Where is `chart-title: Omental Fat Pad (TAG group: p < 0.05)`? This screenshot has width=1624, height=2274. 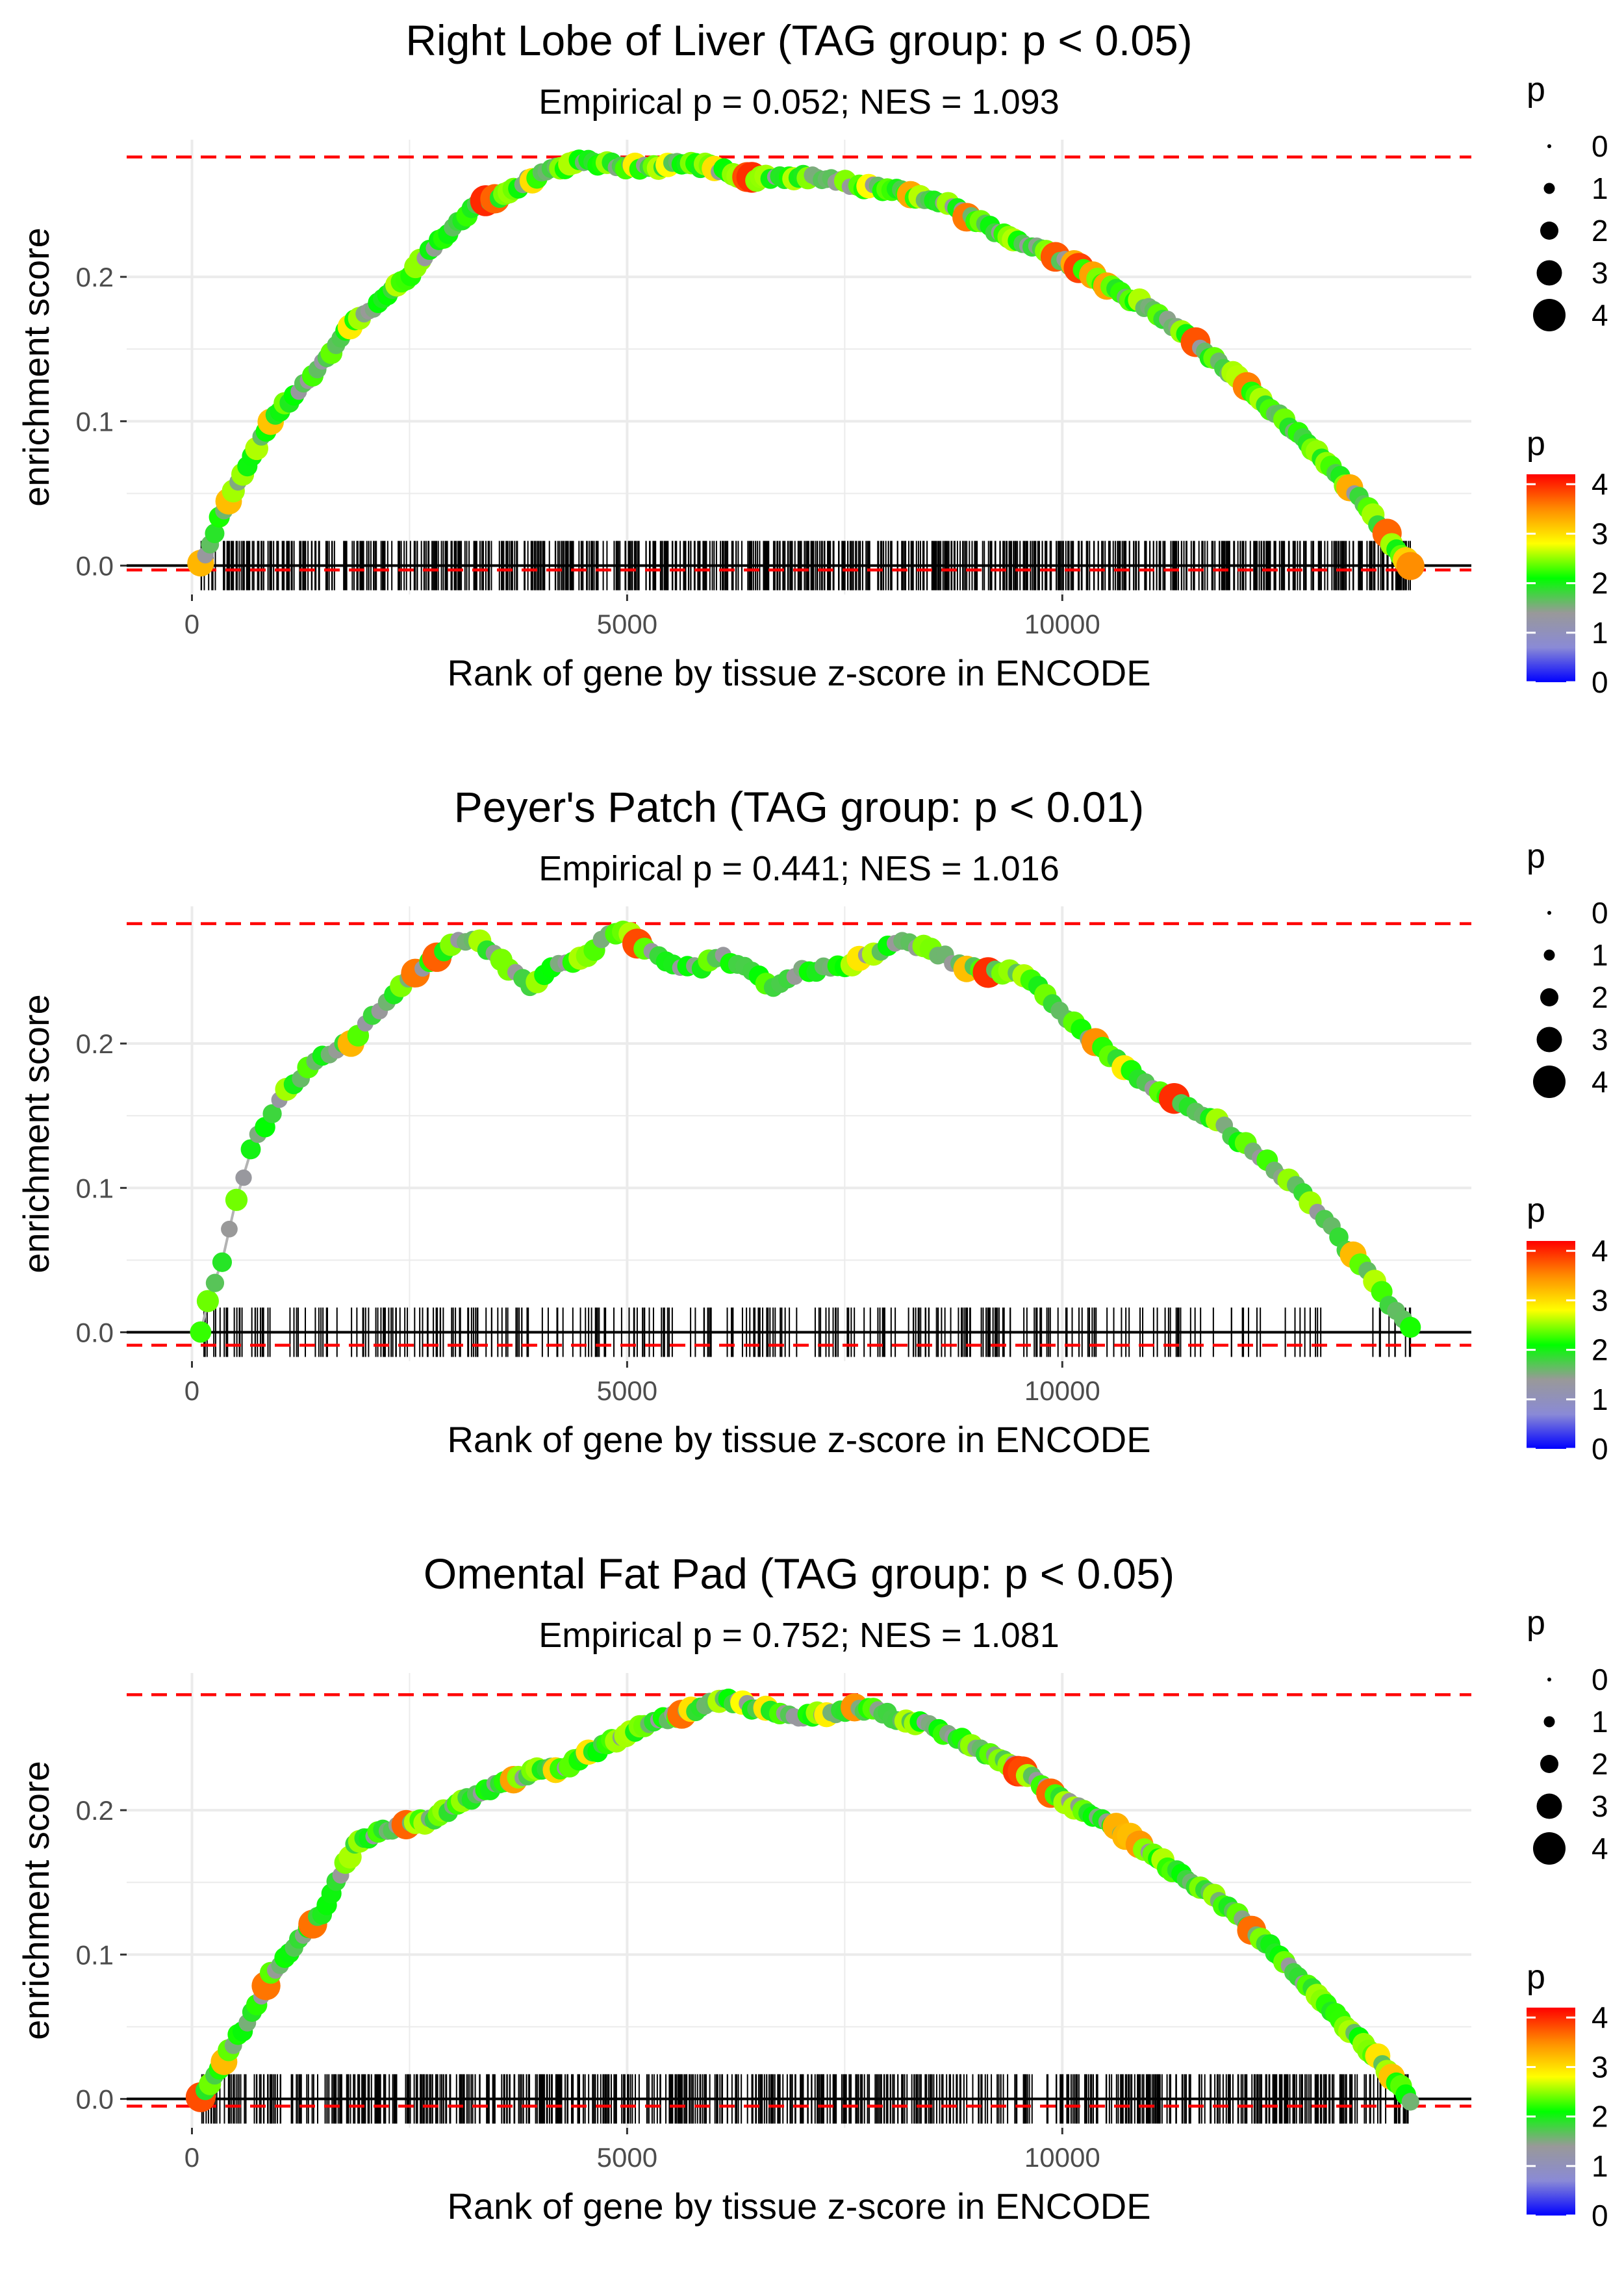 chart-title: Omental Fat Pad (TAG group: p < 0.05) is located at coordinates (799, 1574).